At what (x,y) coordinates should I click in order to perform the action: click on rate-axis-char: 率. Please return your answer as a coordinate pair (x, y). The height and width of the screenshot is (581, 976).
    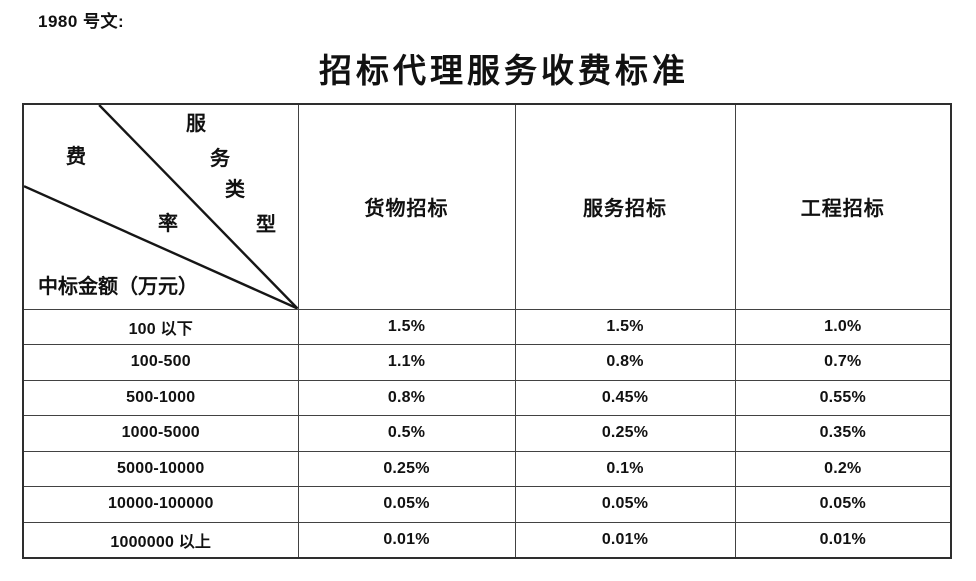
    Looking at the image, I should click on (168, 223).